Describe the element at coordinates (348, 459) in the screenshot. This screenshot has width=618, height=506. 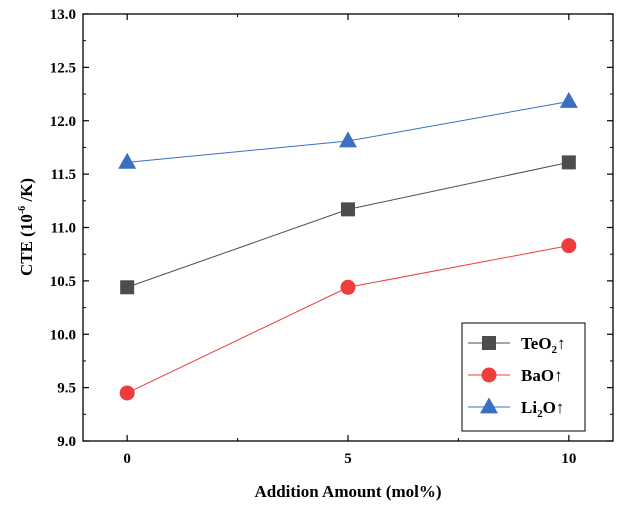
I see `x-tick-label: 5` at that location.